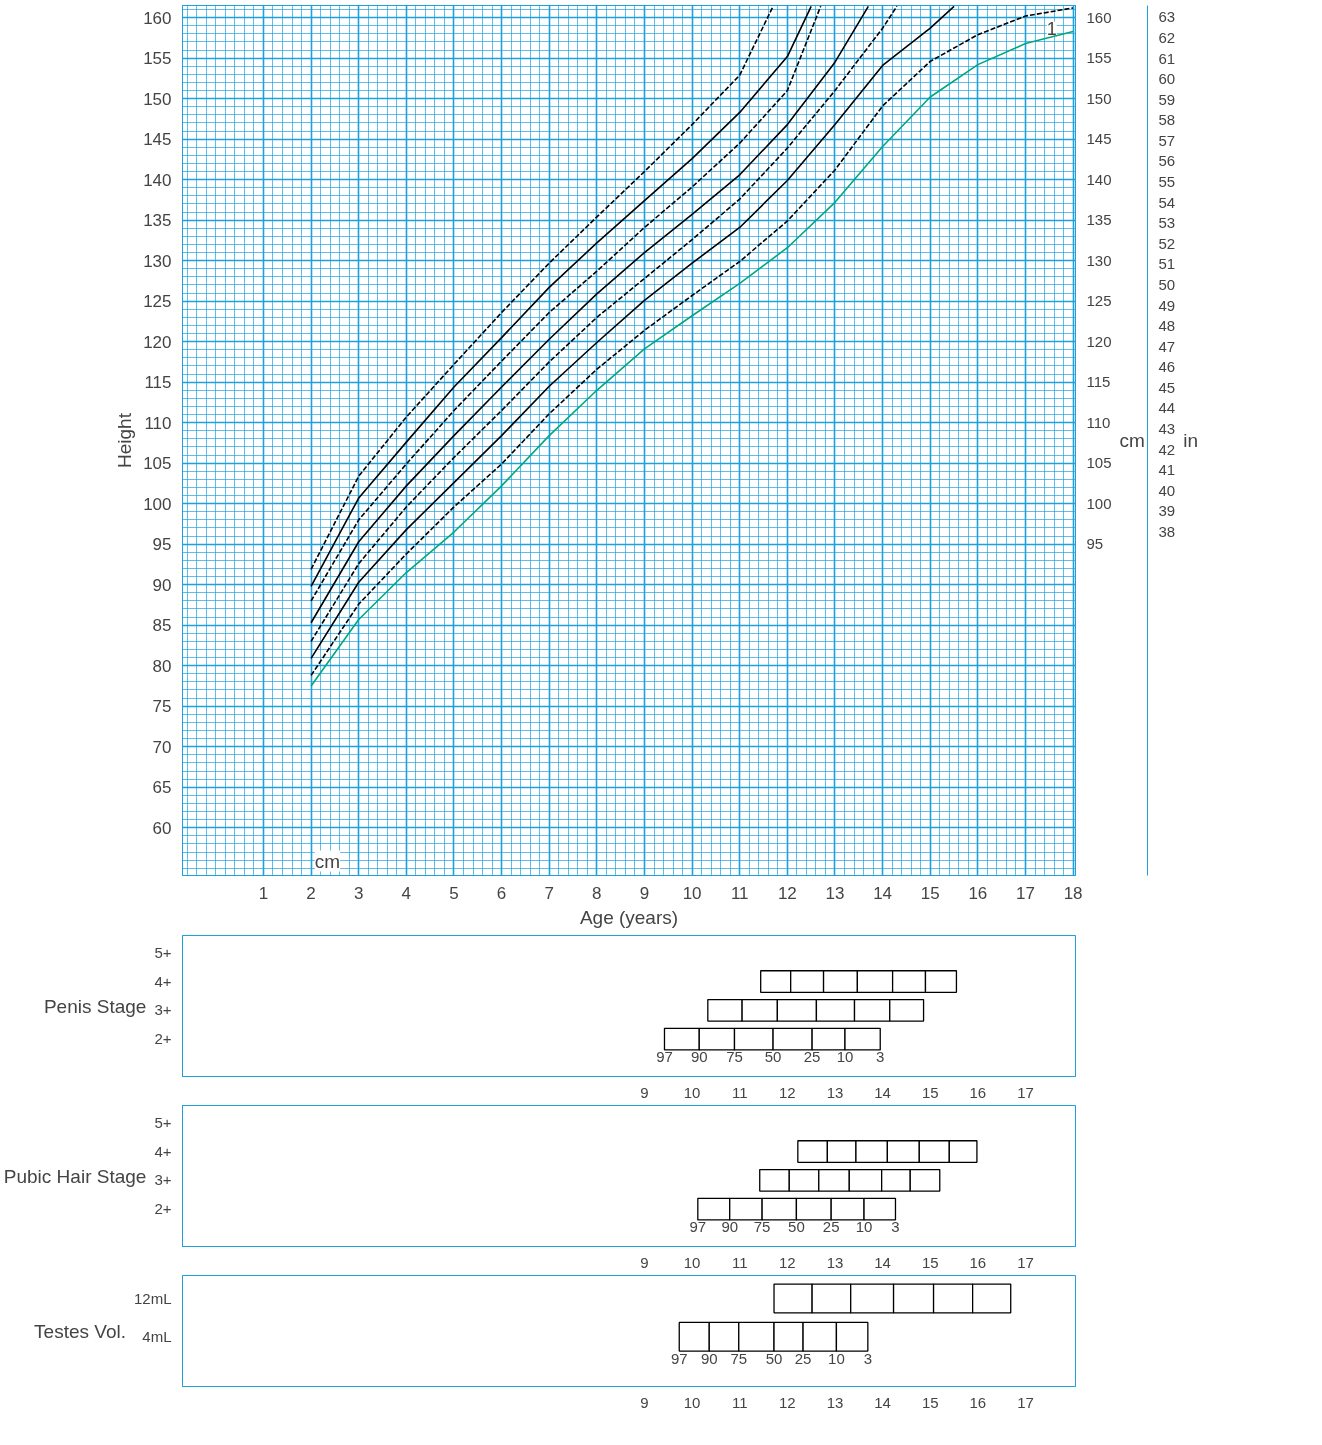  What do you see at coordinates (162, 828) in the screenshot?
I see `y-tick-label: 60` at bounding box center [162, 828].